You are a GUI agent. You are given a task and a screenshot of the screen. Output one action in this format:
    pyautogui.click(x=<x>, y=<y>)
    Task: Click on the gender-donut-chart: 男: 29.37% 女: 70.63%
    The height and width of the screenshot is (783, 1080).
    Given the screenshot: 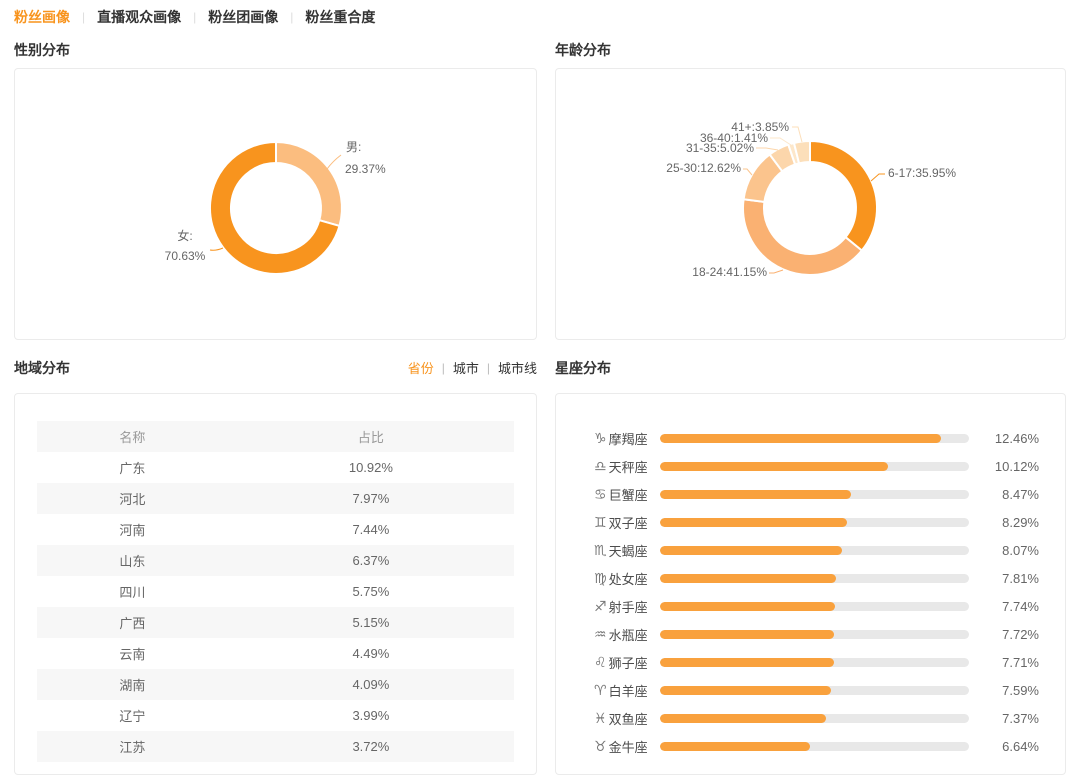 What is the action you would take?
    pyautogui.click(x=275, y=207)
    